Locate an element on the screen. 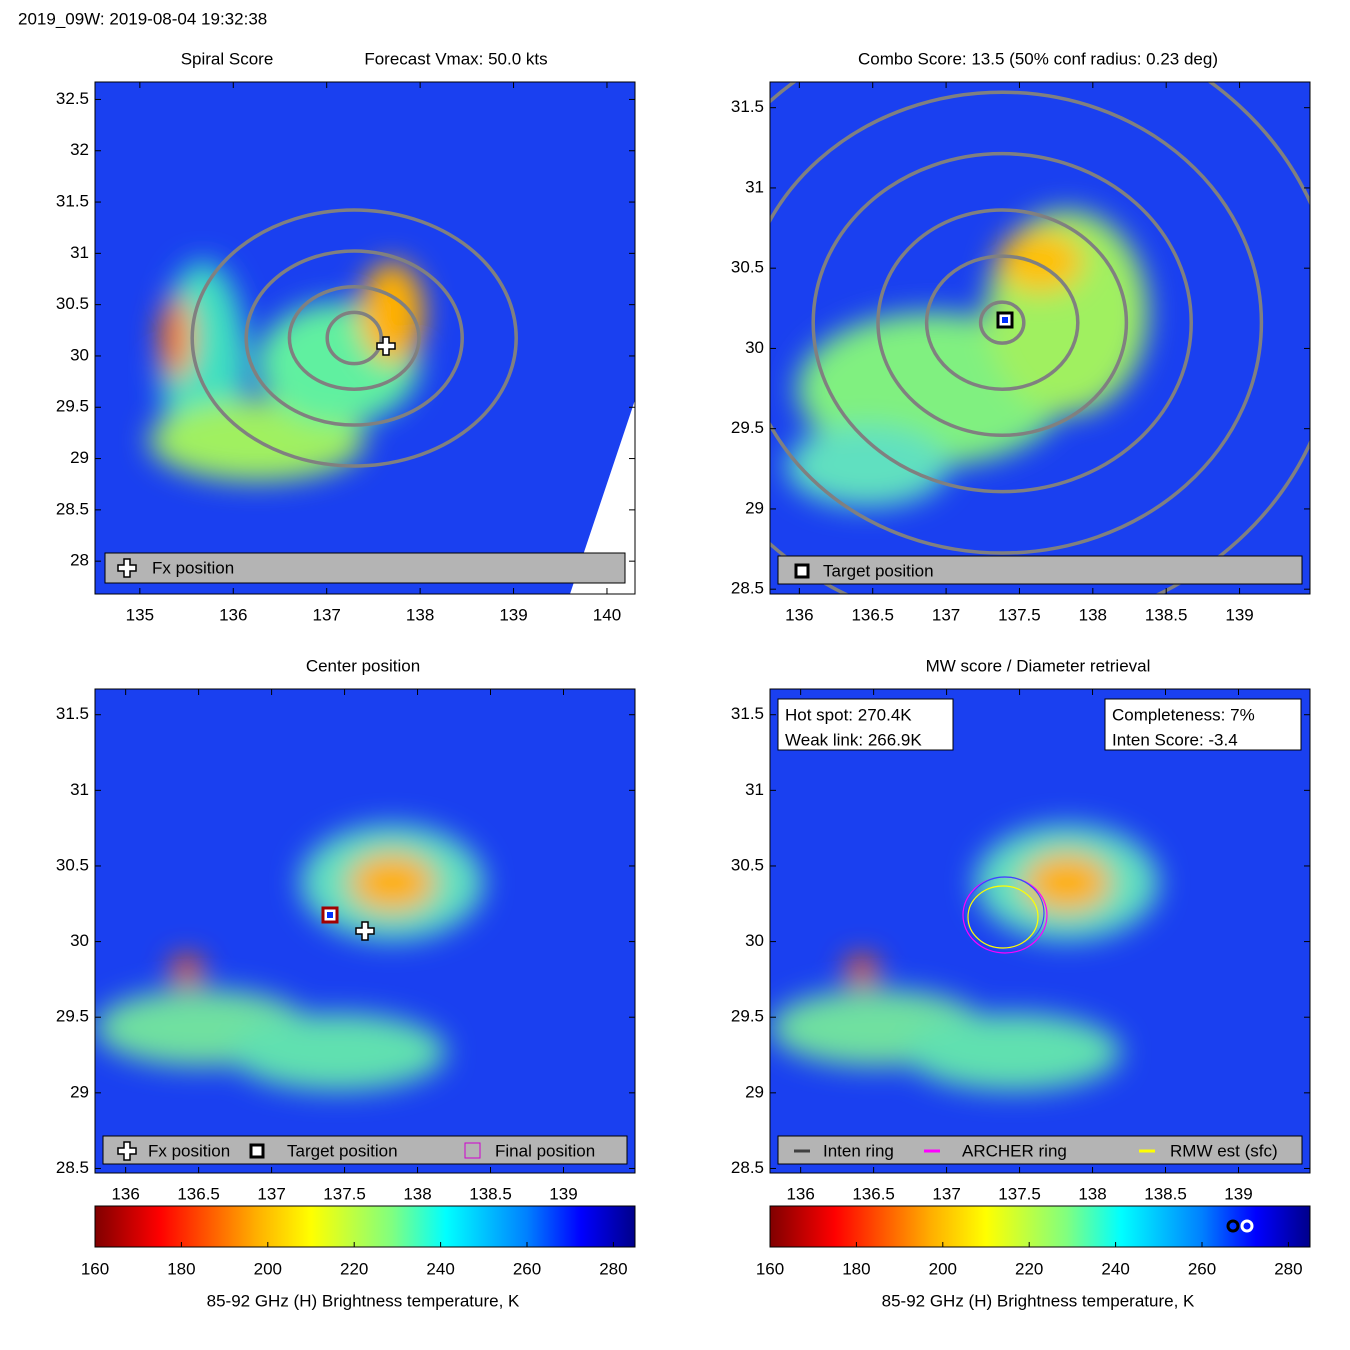 The height and width of the screenshot is (1350, 1350). colorbar-marker is located at coordinates (1247, 1226).